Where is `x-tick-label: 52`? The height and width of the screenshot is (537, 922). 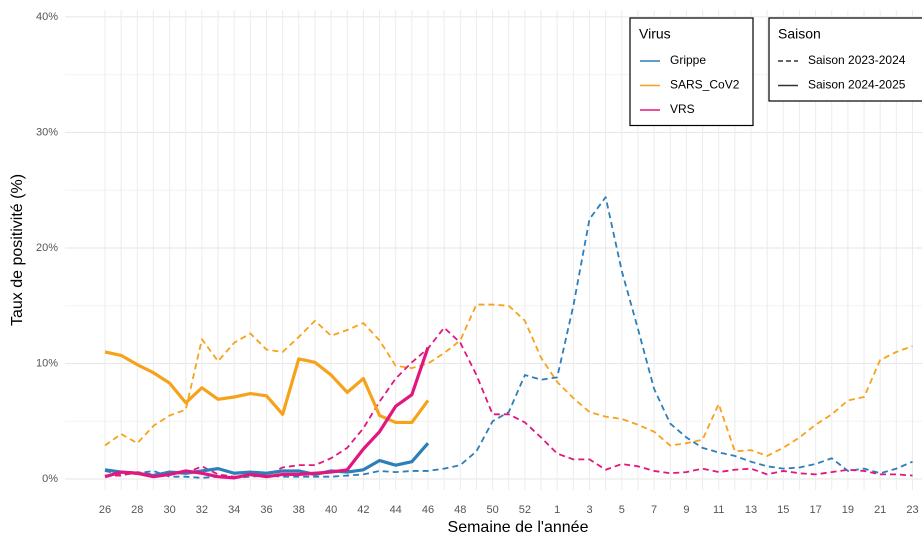
x-tick-label: 52 is located at coordinates (525, 510).